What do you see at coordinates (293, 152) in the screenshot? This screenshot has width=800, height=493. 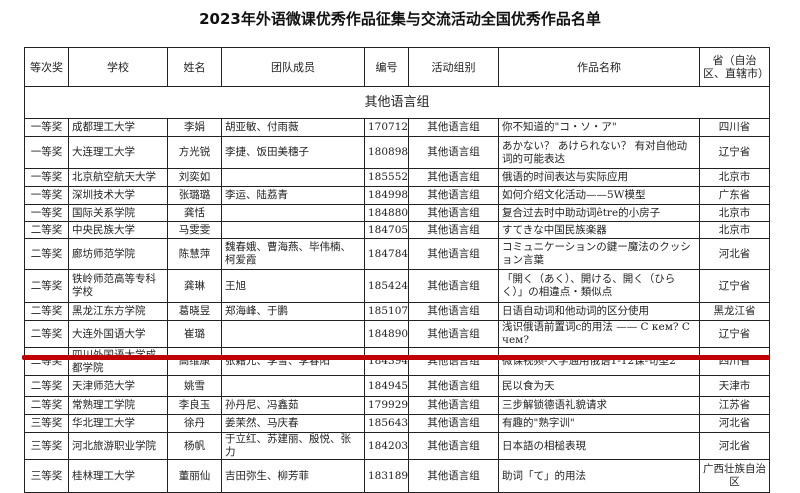 I see `cell-team: 李捷、饭田美穗子` at bounding box center [293, 152].